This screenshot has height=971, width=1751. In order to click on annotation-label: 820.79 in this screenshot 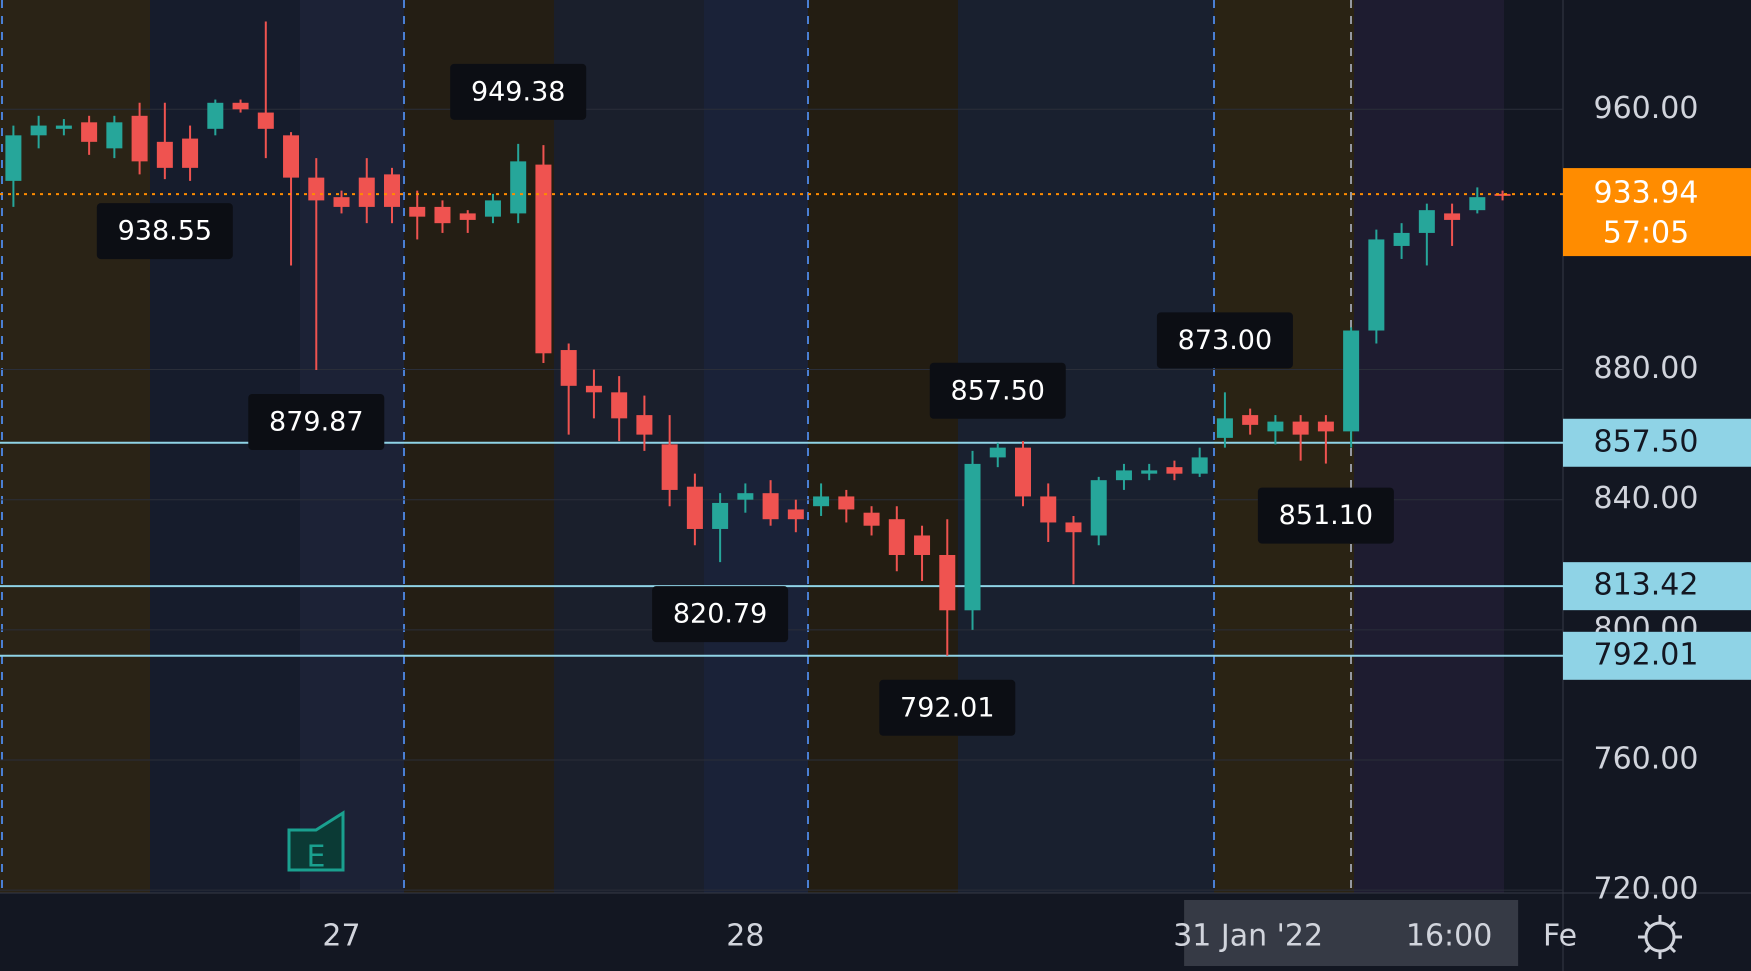, I will do `click(720, 614)`.